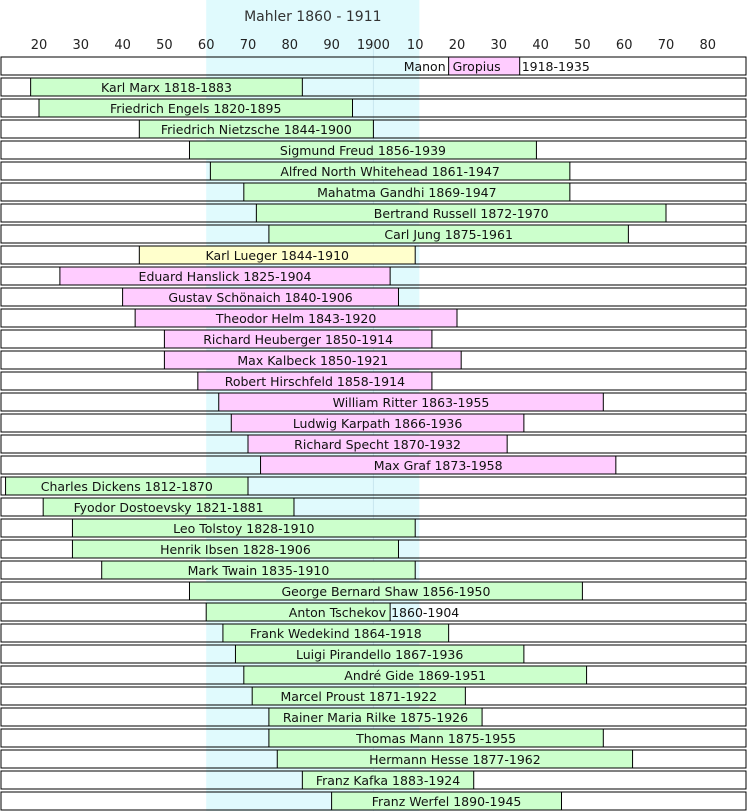  I want to click on timeline-row: Bertrand Russell 1872-1970, so click(373, 213).